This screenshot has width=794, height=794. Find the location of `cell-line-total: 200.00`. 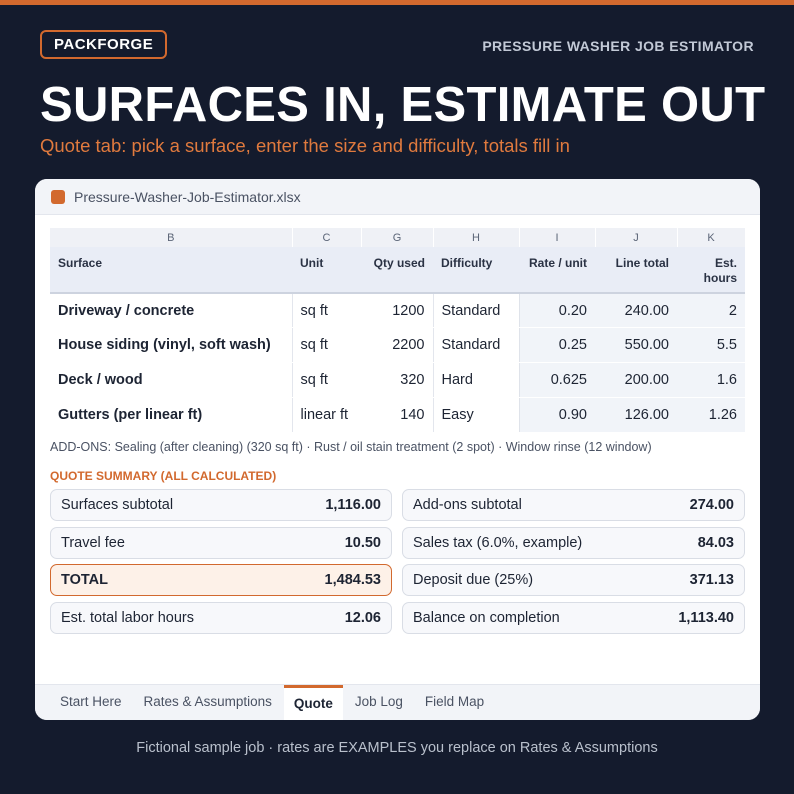

cell-line-total: 200.00 is located at coordinates (636, 380).